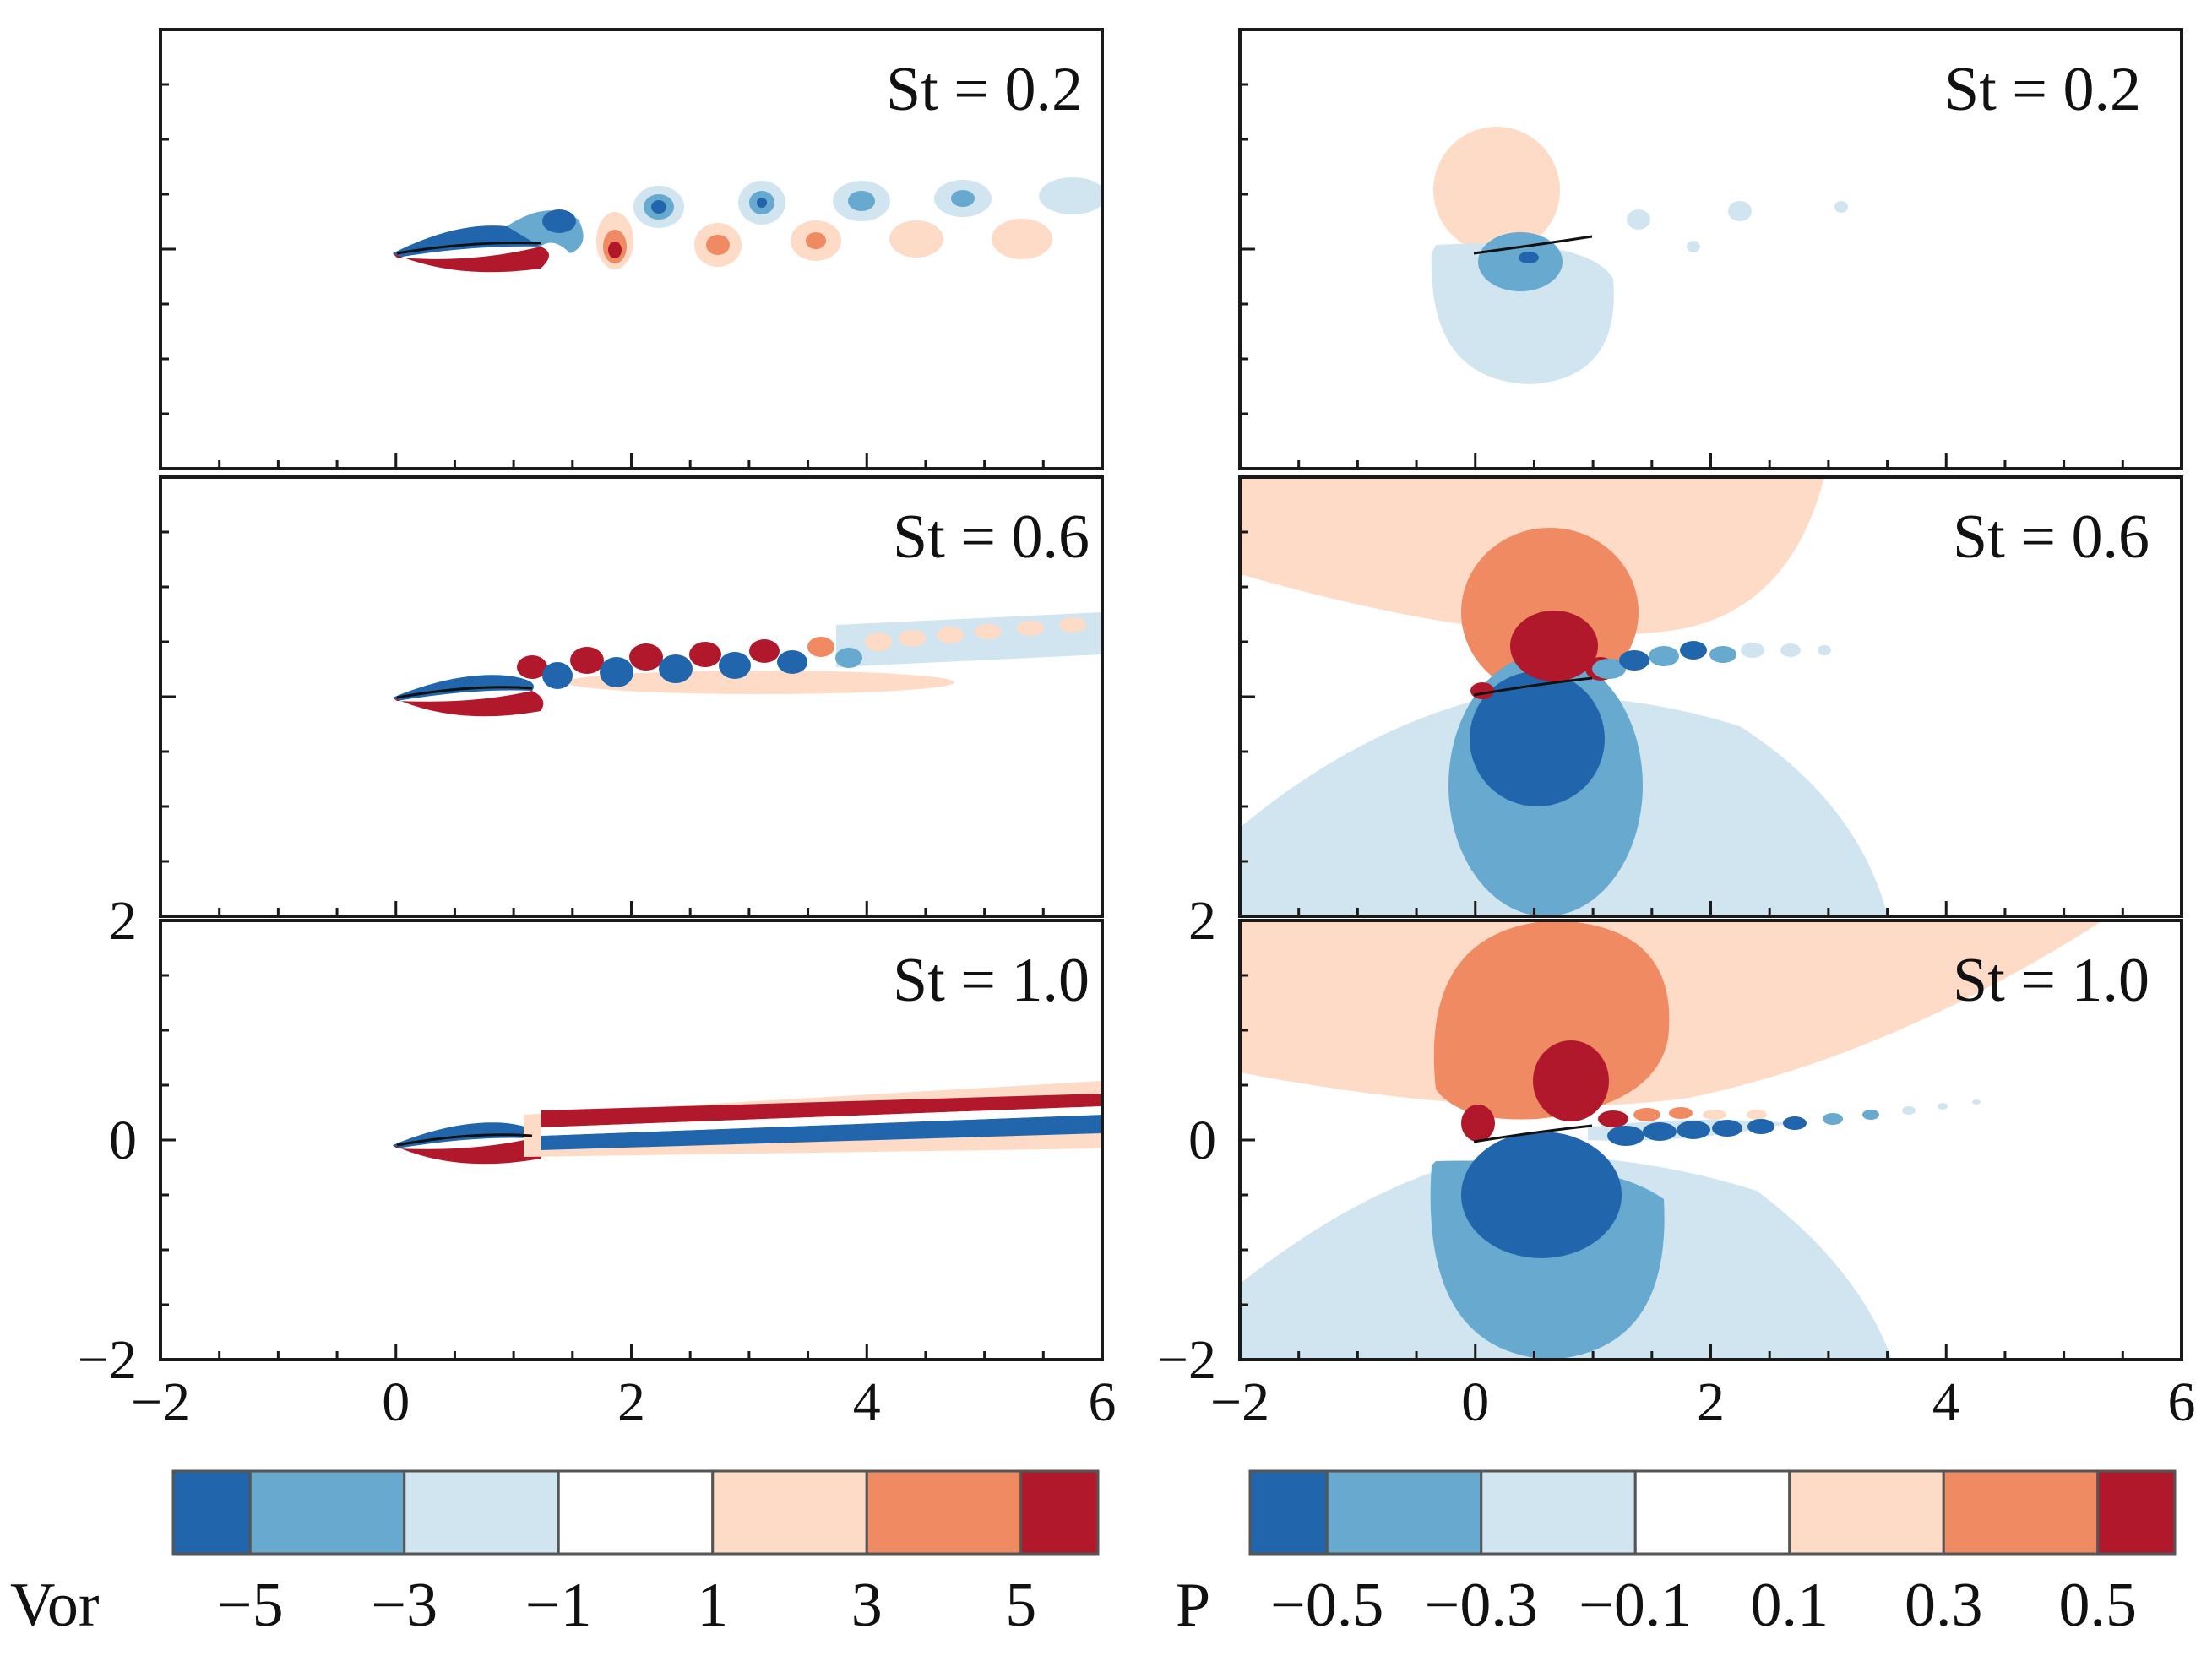 Image resolution: width=2212 pixels, height=1656 pixels. What do you see at coordinates (2051, 537) in the screenshot?
I see `st-label-p-0.6: St = 0.6` at bounding box center [2051, 537].